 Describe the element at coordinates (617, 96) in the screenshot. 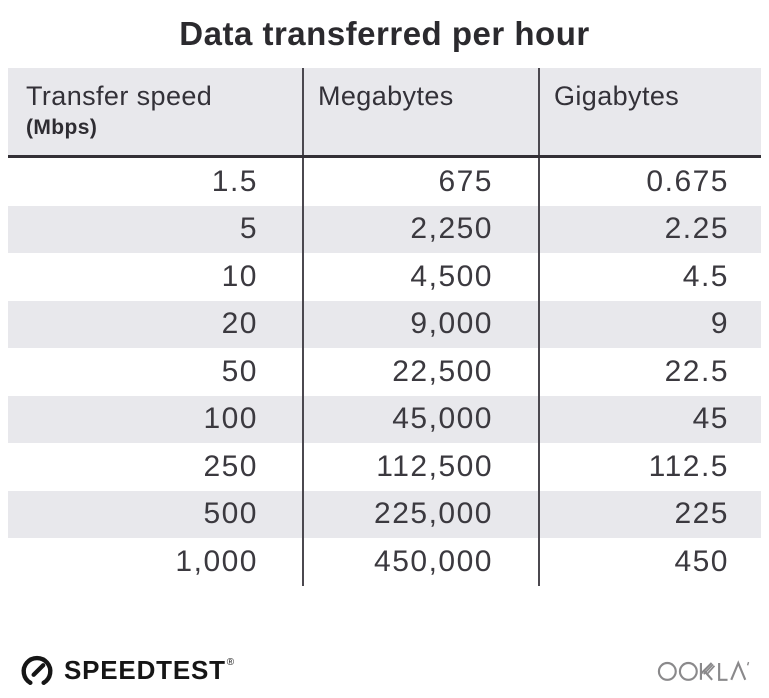

I see `header-label: Gigabytes` at that location.